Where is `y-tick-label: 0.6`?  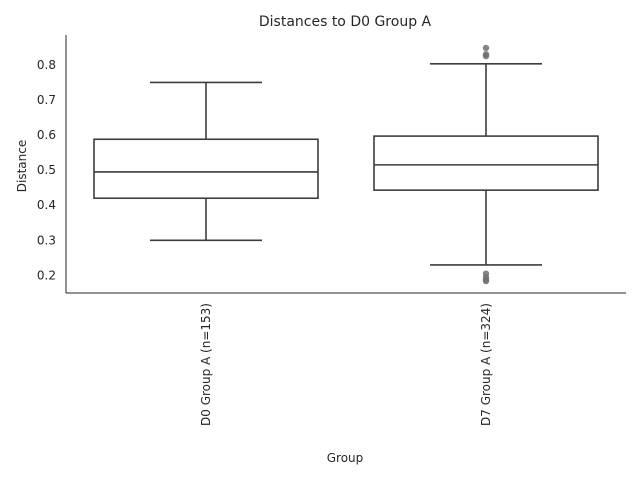 y-tick-label: 0.6 is located at coordinates (46, 135).